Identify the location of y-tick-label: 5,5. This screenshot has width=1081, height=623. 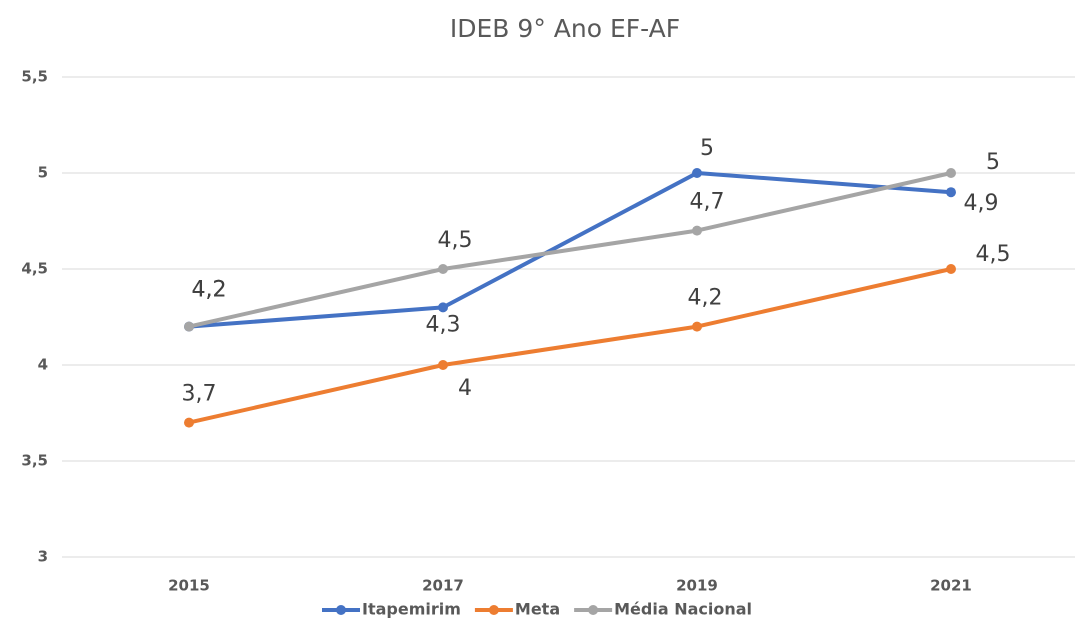
(34, 77).